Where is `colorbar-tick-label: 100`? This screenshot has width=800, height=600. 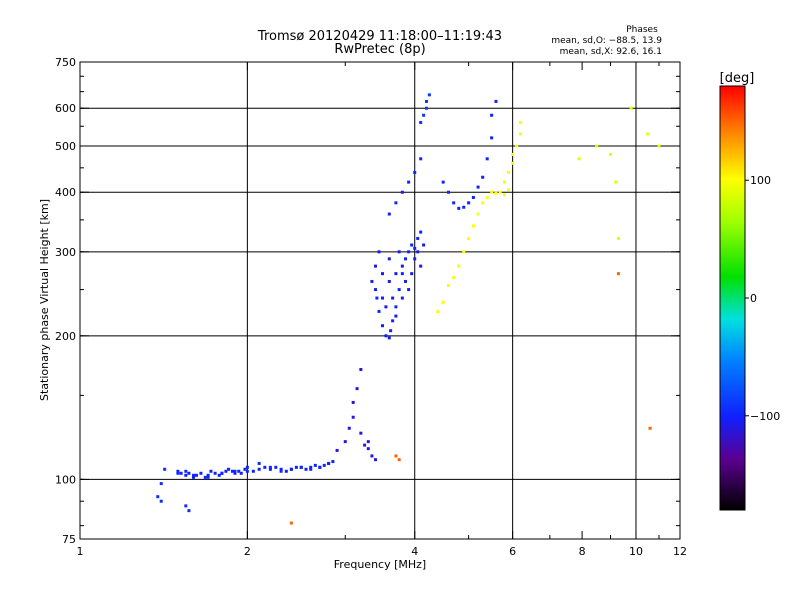 colorbar-tick-label: 100 is located at coordinates (760, 180).